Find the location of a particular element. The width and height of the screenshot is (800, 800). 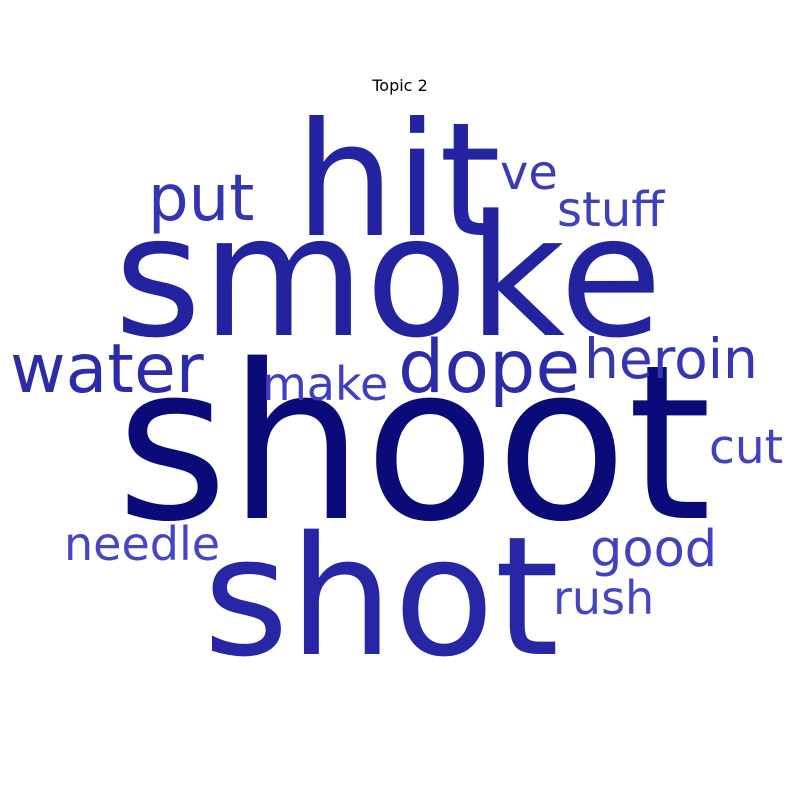

word-put: put is located at coordinates (201, 199).